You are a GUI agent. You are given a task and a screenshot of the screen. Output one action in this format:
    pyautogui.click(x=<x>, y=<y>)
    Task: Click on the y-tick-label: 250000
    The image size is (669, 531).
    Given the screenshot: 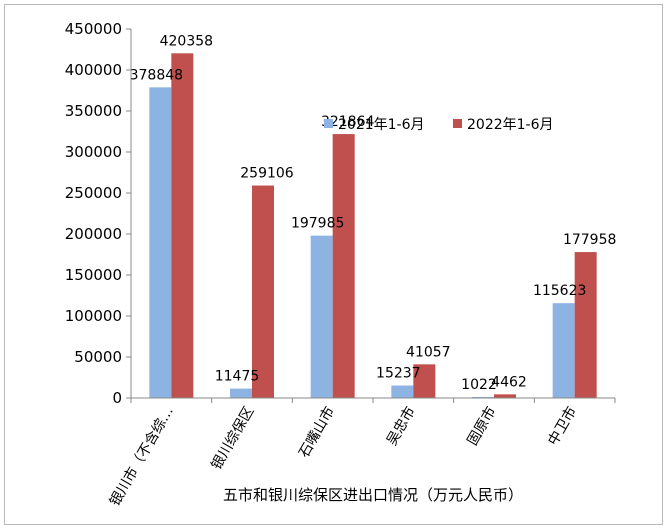 What is the action you would take?
    pyautogui.click(x=93, y=193)
    